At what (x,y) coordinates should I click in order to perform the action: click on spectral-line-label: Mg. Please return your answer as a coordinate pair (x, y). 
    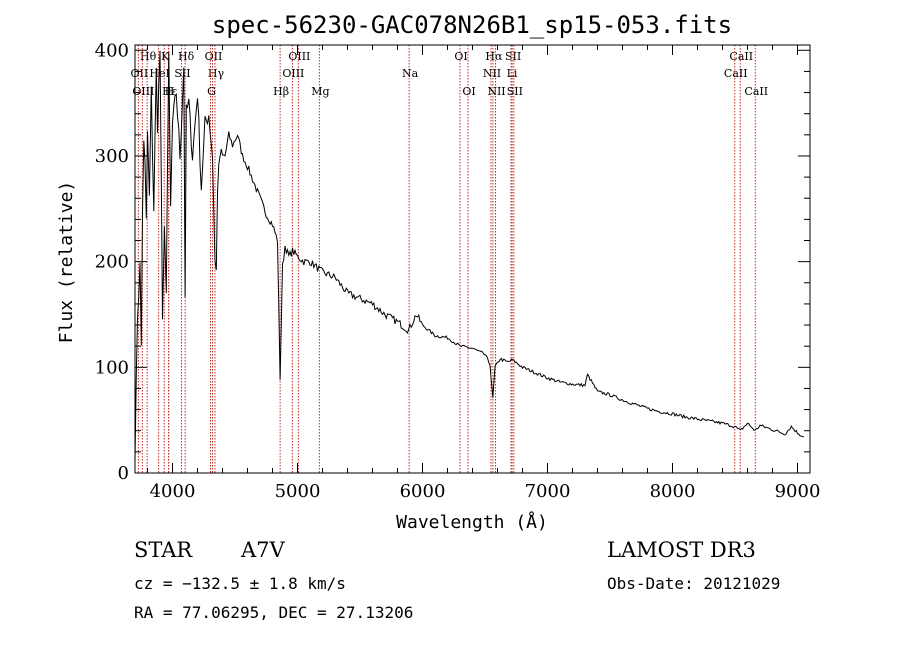
    Looking at the image, I should click on (320, 91).